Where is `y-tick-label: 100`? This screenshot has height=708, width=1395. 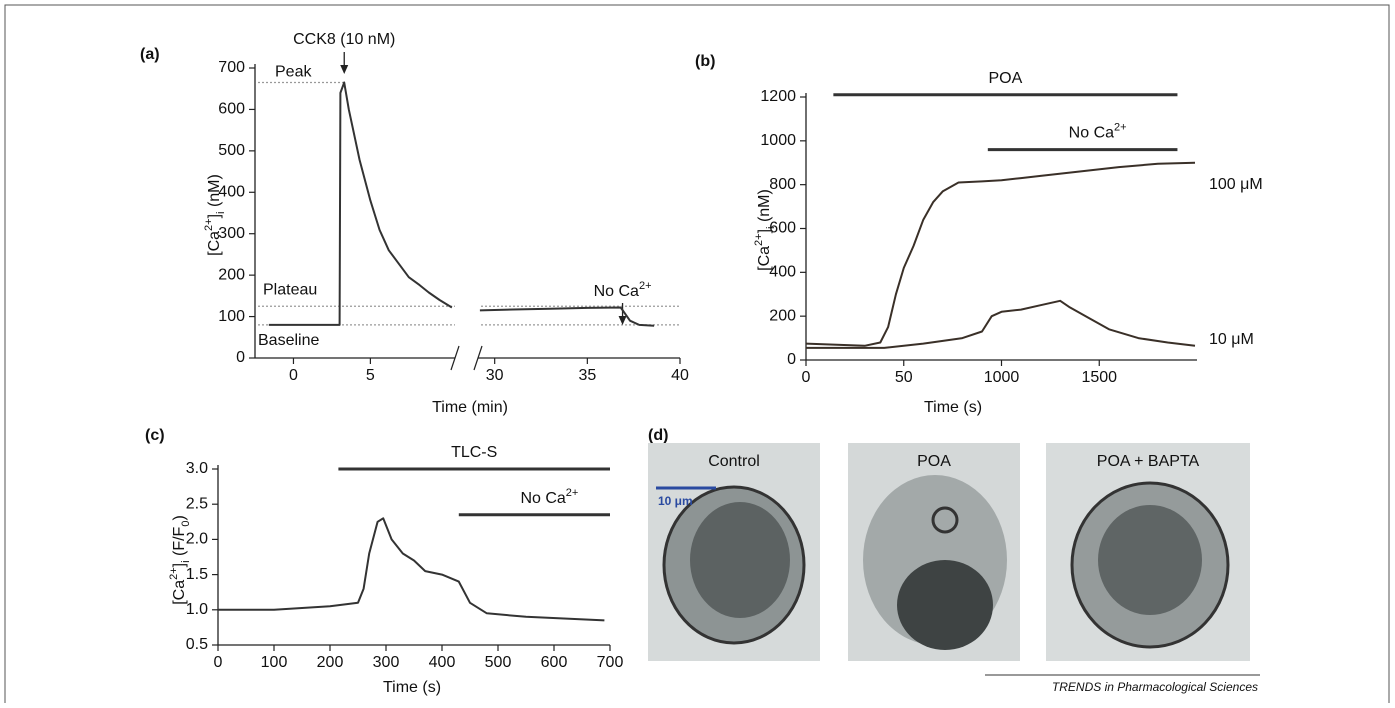
y-tick-label: 100 is located at coordinates (231, 316).